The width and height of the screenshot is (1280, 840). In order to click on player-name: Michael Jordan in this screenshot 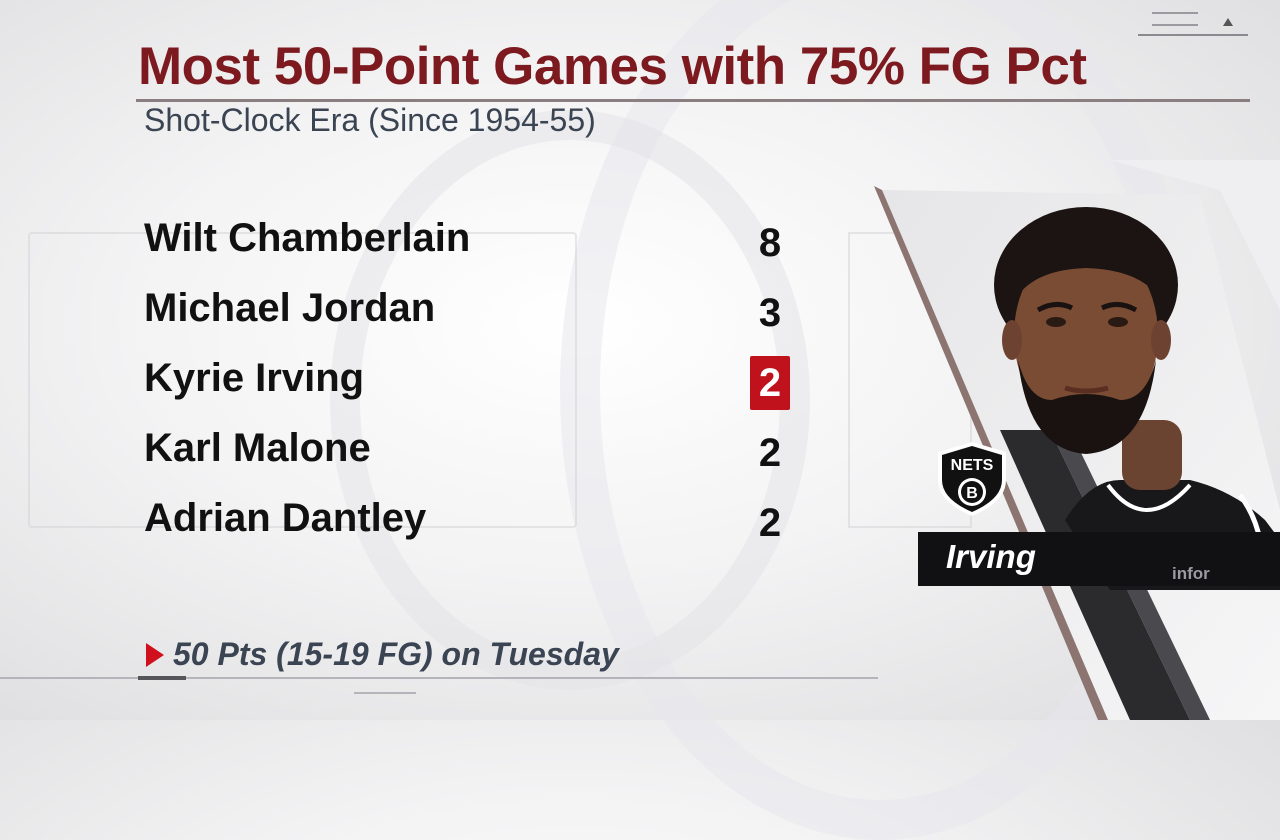, I will do `click(290, 308)`.